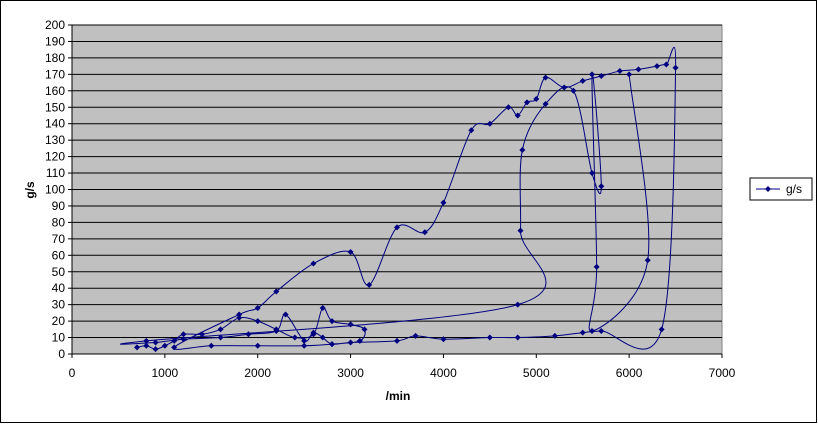 This screenshot has height=429, width=818. What do you see at coordinates (443, 373) in the screenshot?
I see `x-tick-label: 4000` at bounding box center [443, 373].